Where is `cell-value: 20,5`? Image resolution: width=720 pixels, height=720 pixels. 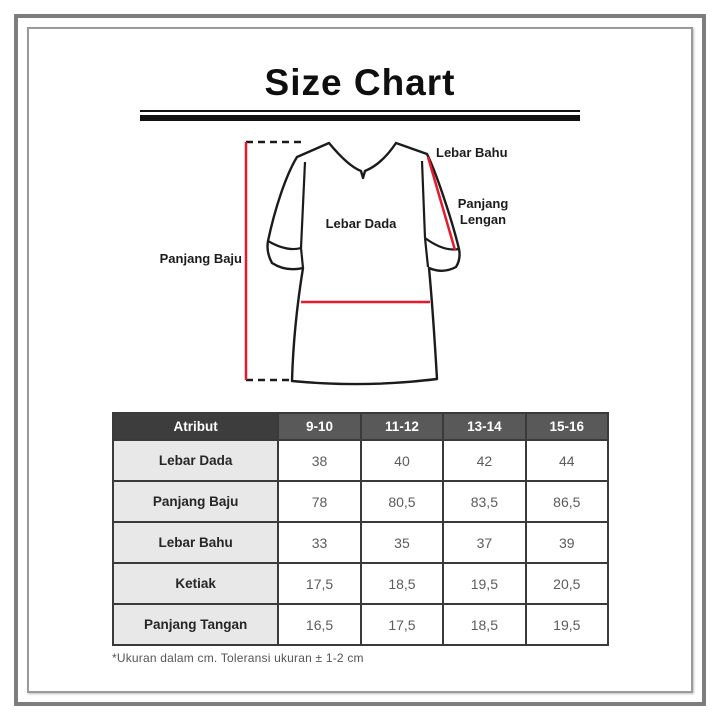 cell-value: 20,5 is located at coordinates (567, 583).